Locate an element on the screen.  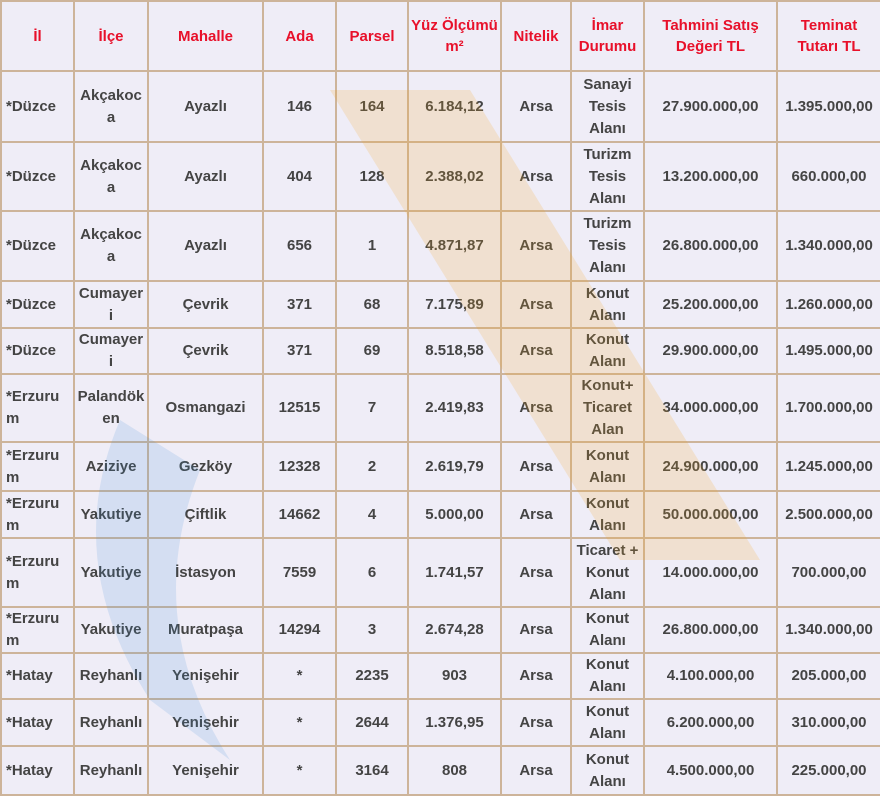
table-cell: Cumayeri is located at coordinates (111, 351).